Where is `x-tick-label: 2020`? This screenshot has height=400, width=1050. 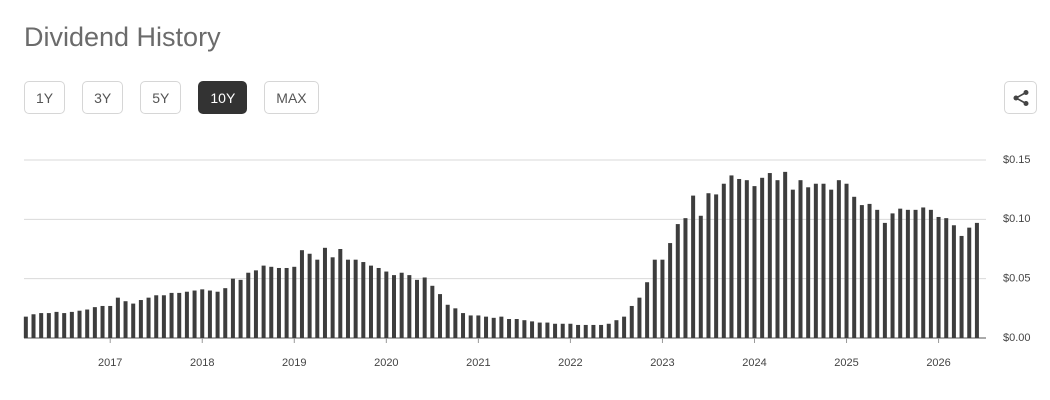 x-tick-label: 2020 is located at coordinates (386, 363).